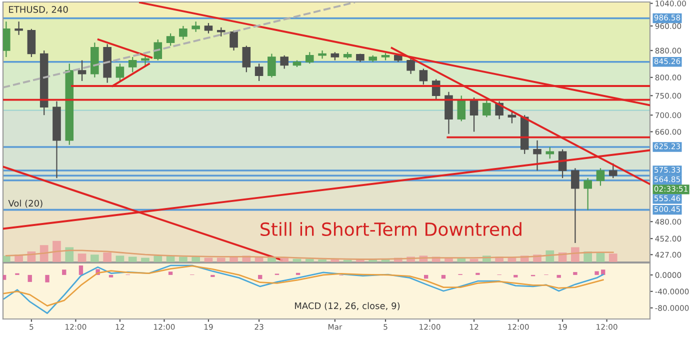 The width and height of the screenshot is (696, 352). Describe the element at coordinates (38, 10) in the screenshot. I see `chart-title: ETHUSD, 240` at that location.